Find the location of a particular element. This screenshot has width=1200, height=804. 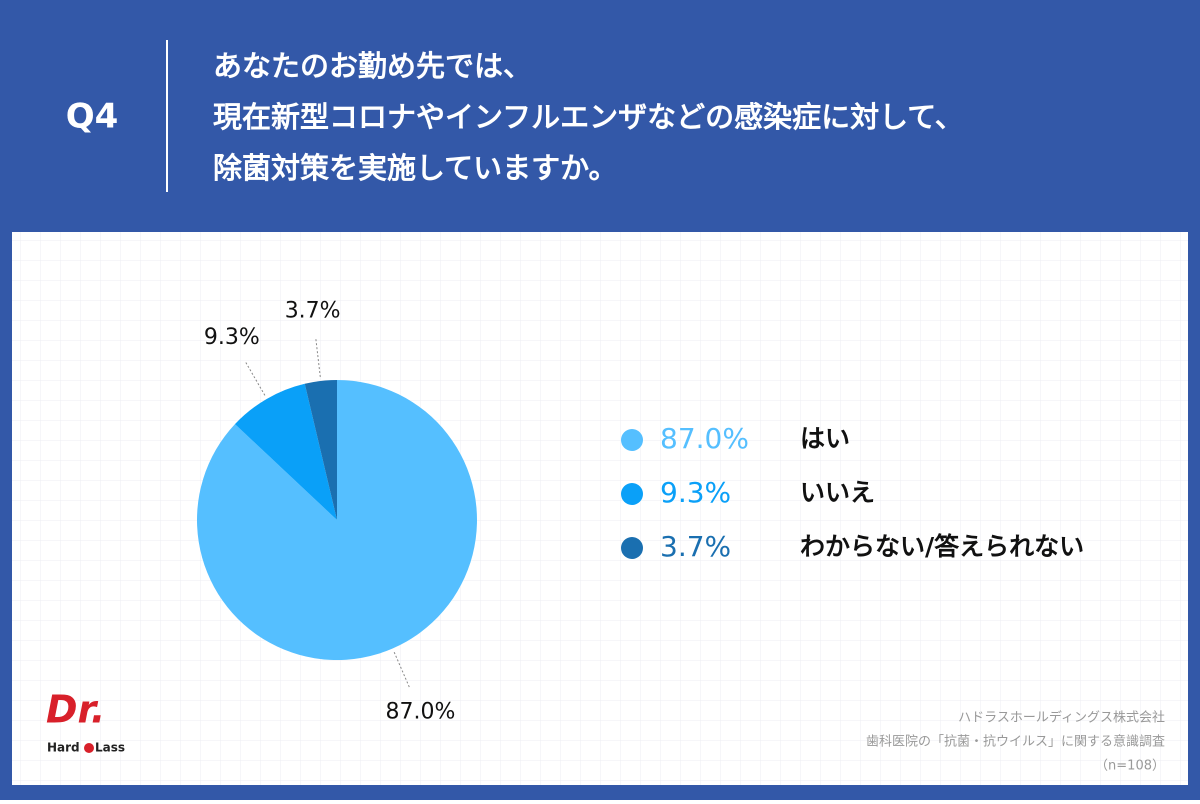

title-line: あなたのお勤め先では、 is located at coordinates (372, 66).